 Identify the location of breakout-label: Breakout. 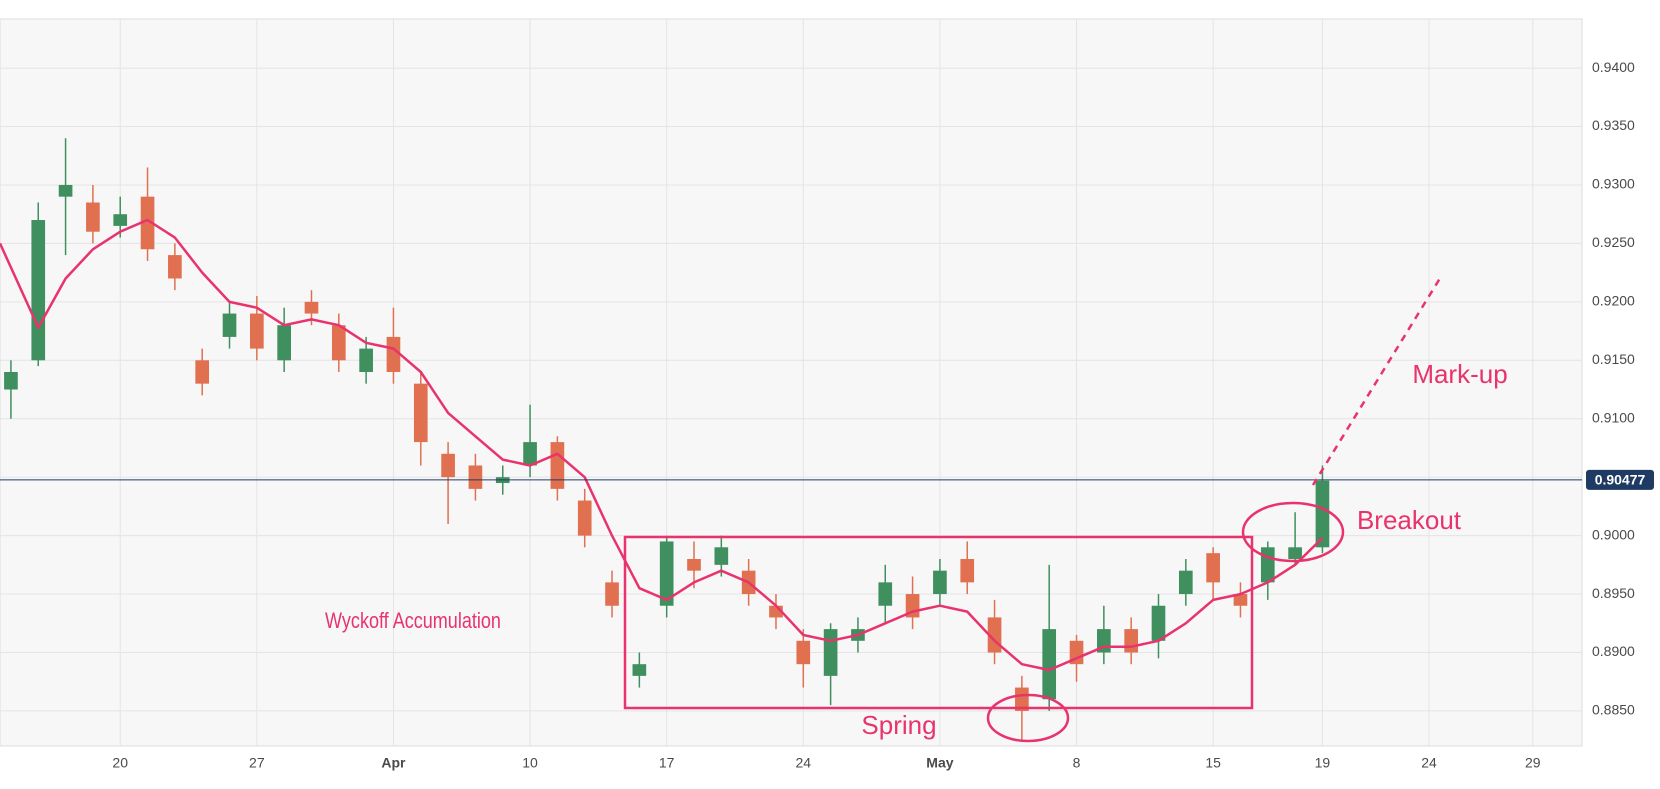
(1409, 520).